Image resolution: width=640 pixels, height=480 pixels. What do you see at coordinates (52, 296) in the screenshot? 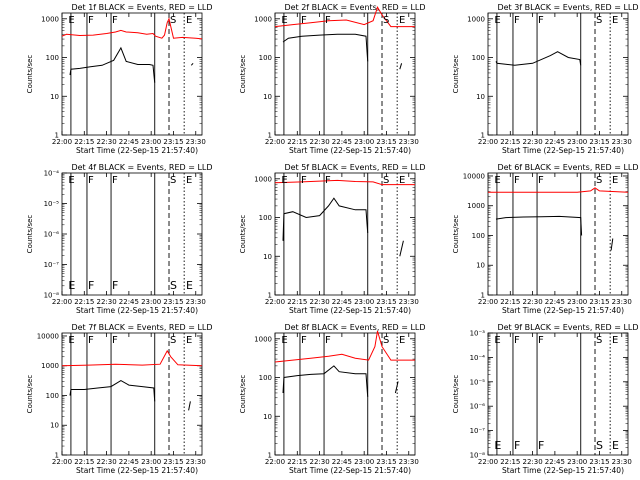
I see `y-tick-label: 10⁻⁸` at bounding box center [52, 296].